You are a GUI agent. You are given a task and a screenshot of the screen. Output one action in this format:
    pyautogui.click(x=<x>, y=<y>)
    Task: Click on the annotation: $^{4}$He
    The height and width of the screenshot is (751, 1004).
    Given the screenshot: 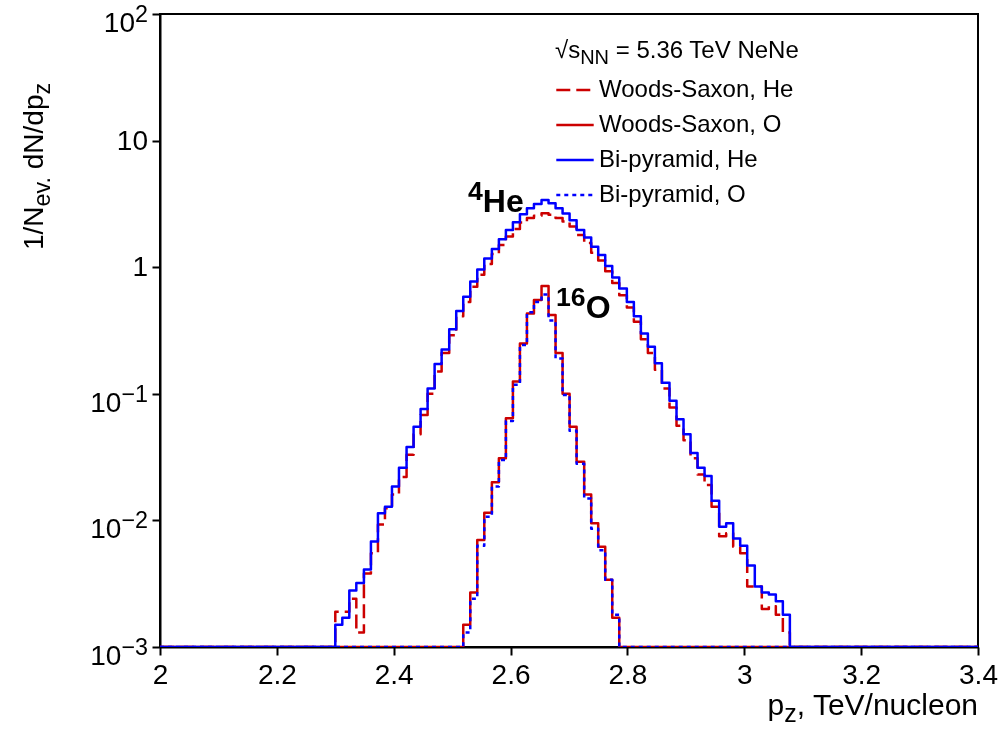 What is the action you would take?
    pyautogui.click(x=496, y=198)
    